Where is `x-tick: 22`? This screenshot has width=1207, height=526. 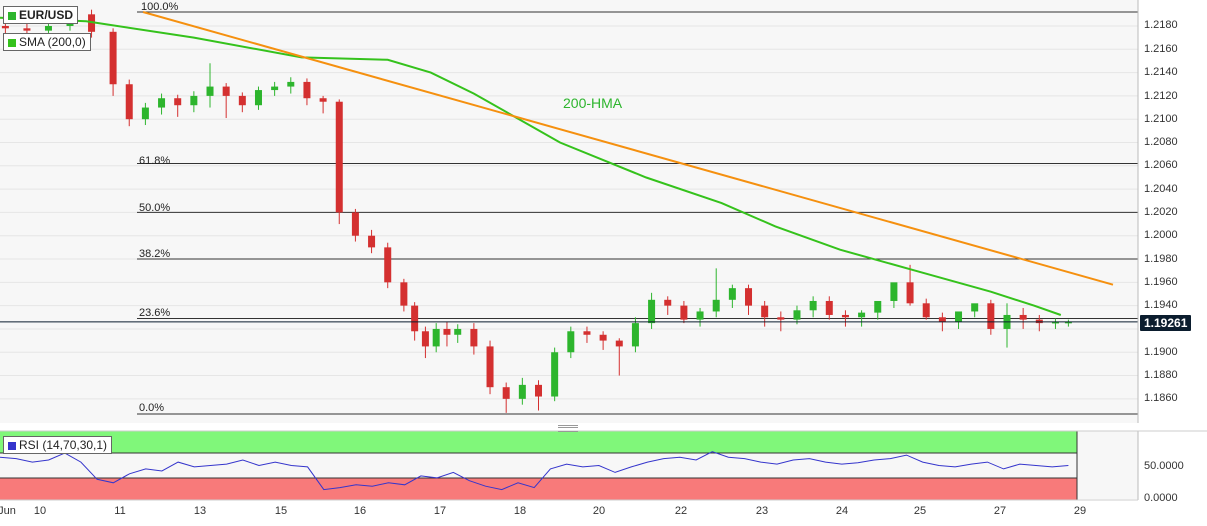
x-tick: 22 is located at coordinates (681, 511).